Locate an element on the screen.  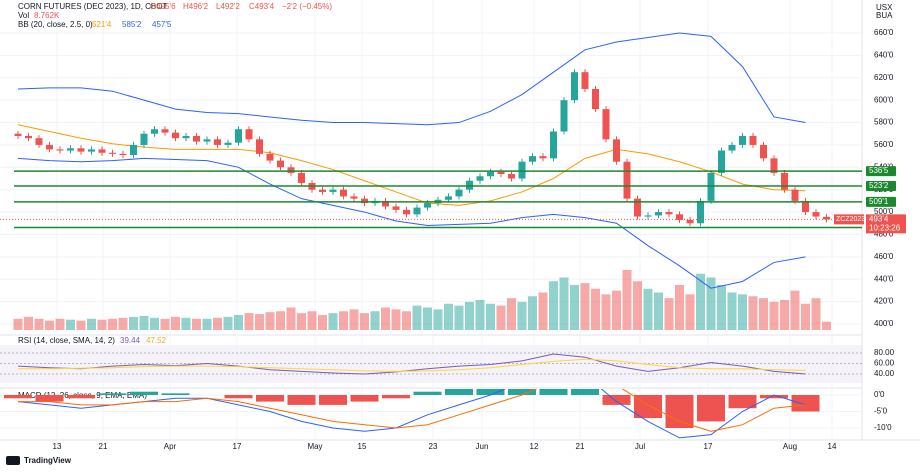
macd-tick-label: -10'0 is located at coordinates (883, 427).